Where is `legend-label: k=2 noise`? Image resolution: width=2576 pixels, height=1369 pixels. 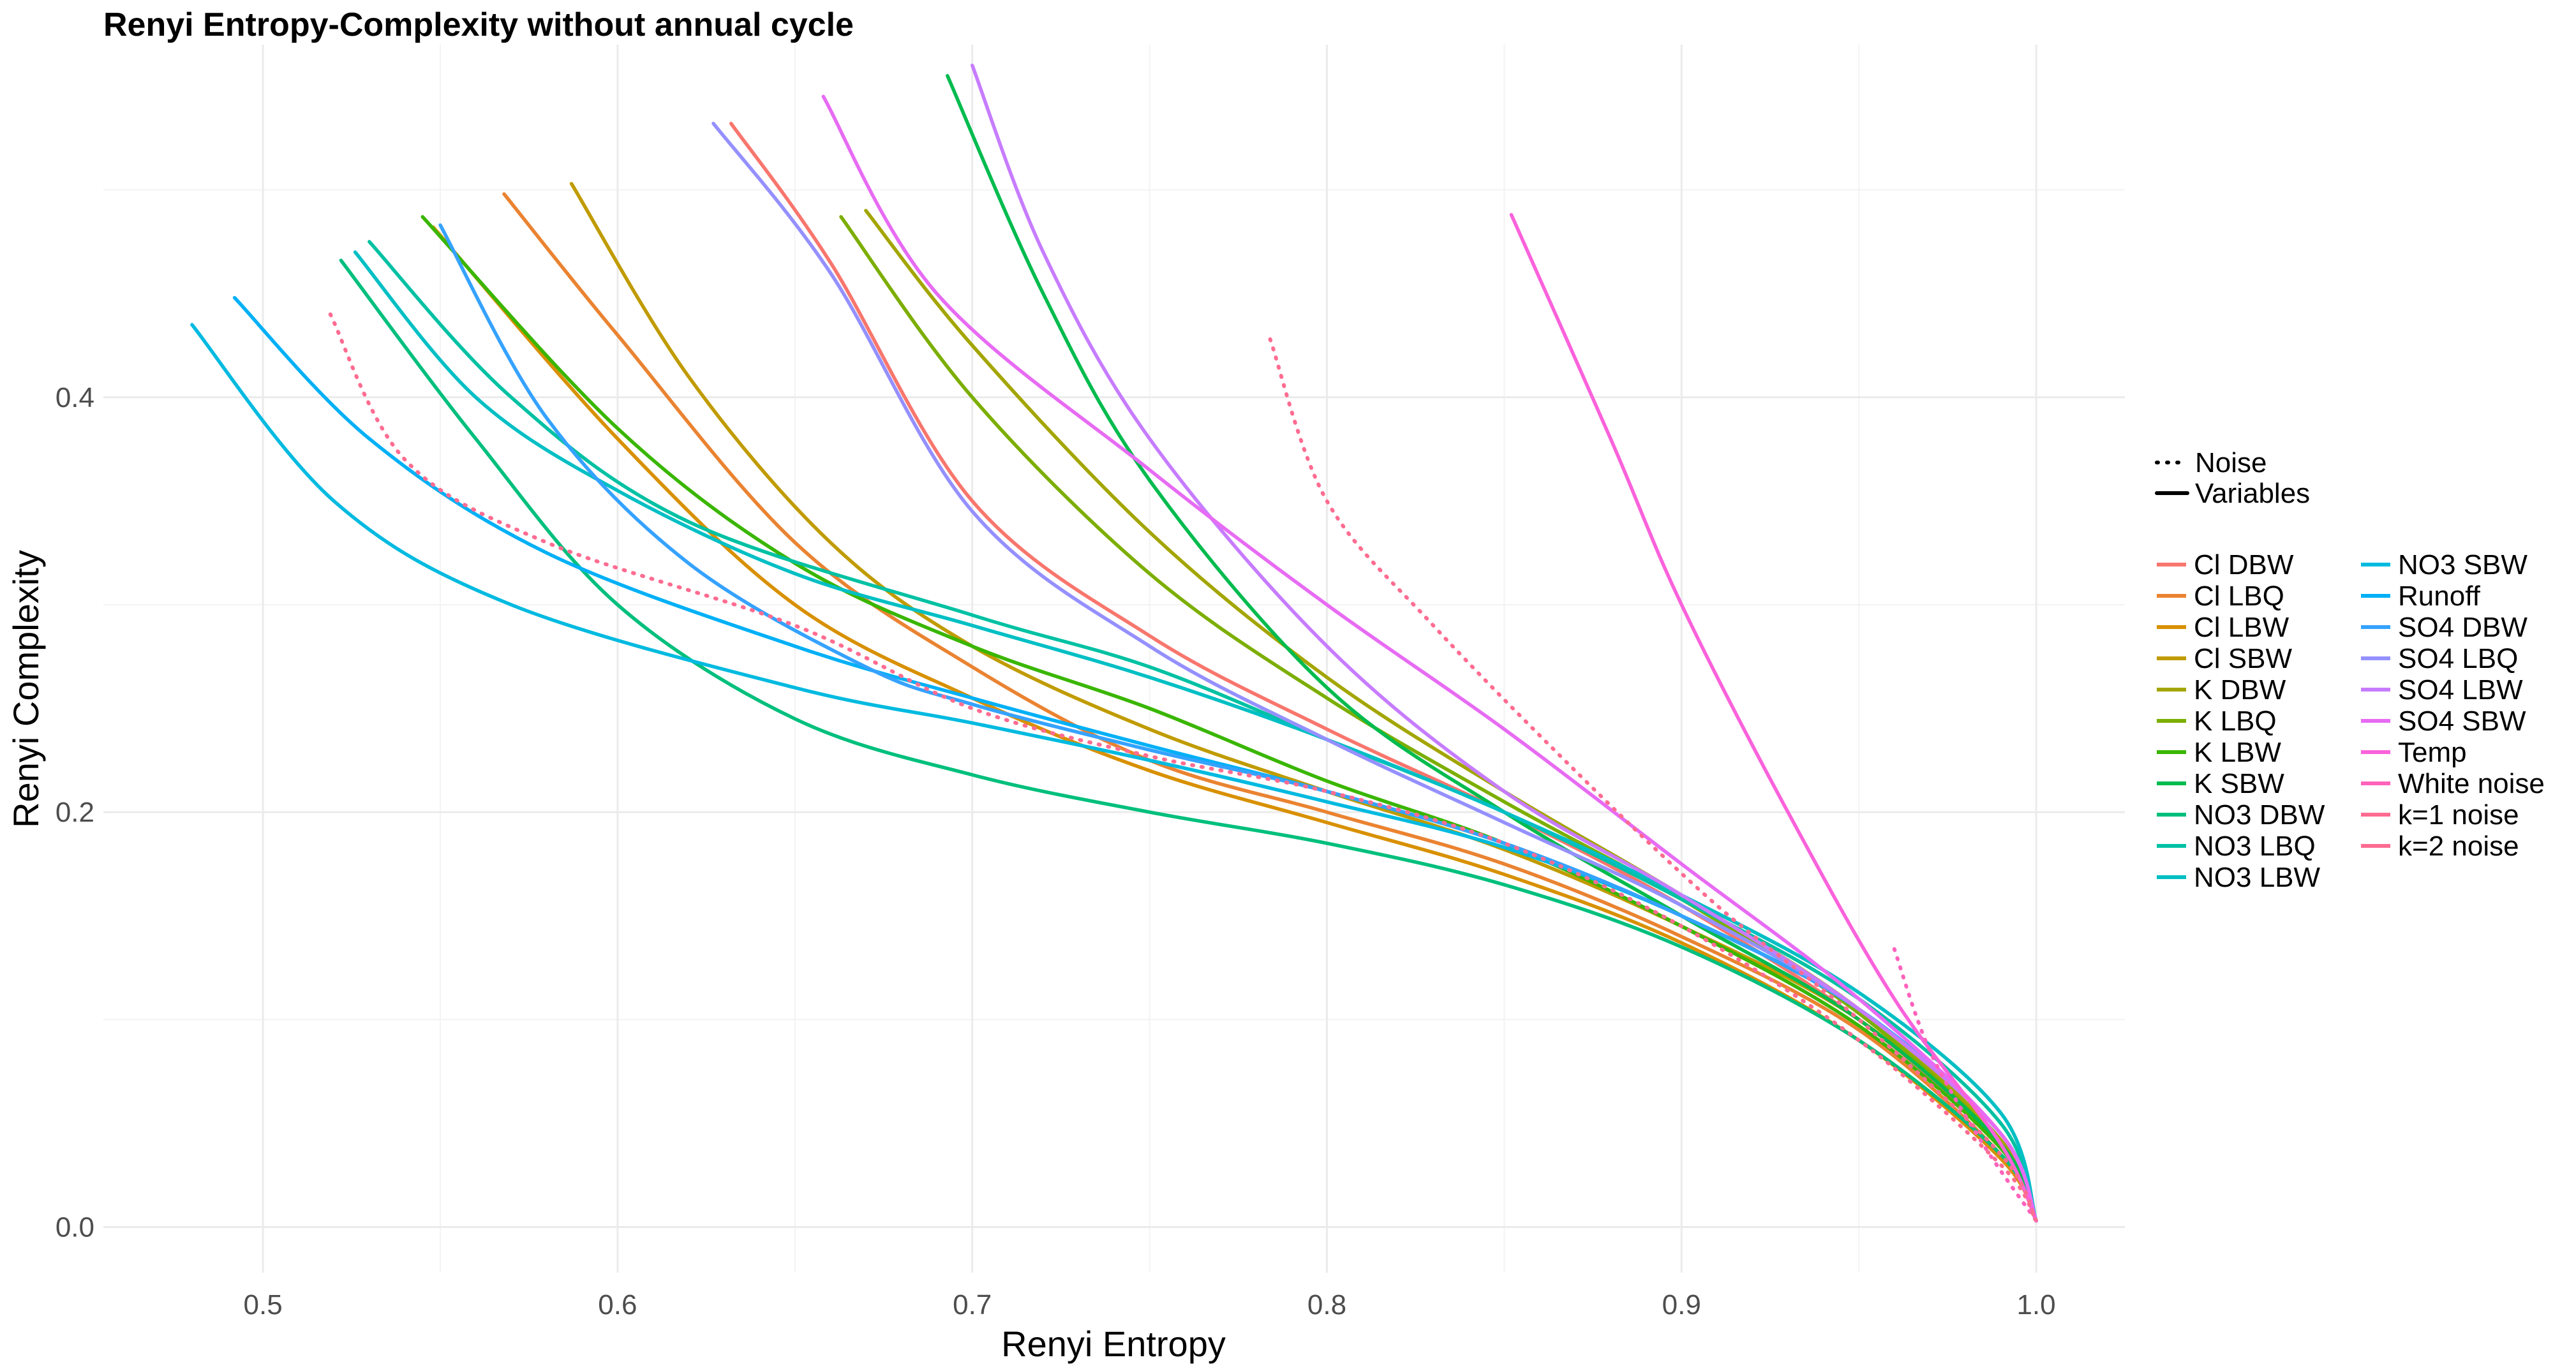 legend-label: k=2 noise is located at coordinates (2458, 846).